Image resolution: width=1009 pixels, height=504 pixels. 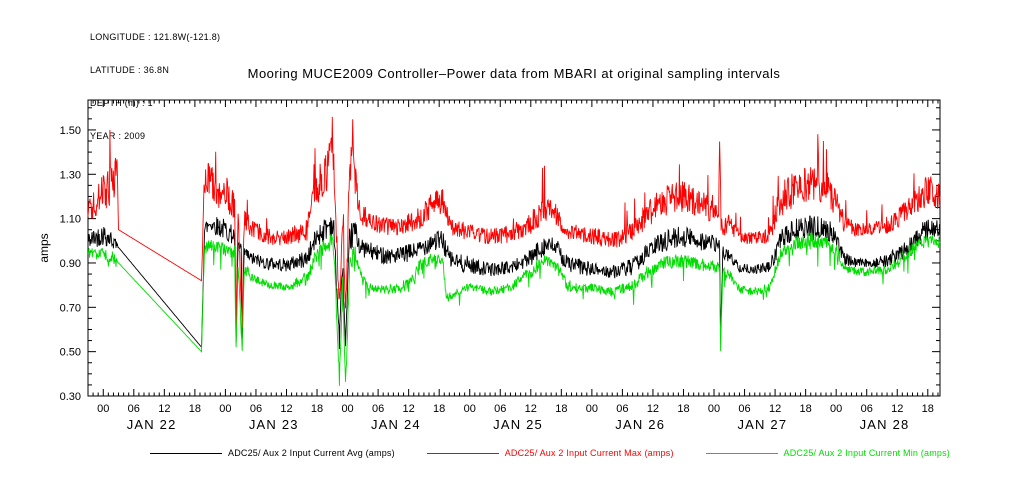 What do you see at coordinates (70, 175) in the screenshot?
I see `y-tick-label: 1.30` at bounding box center [70, 175].